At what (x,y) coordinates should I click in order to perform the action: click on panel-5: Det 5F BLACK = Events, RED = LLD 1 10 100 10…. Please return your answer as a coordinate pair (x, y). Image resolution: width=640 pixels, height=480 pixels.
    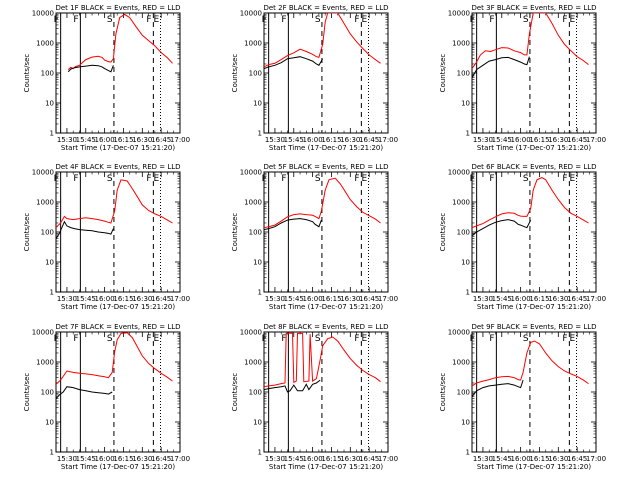
    Looking at the image, I should click on (314, 237).